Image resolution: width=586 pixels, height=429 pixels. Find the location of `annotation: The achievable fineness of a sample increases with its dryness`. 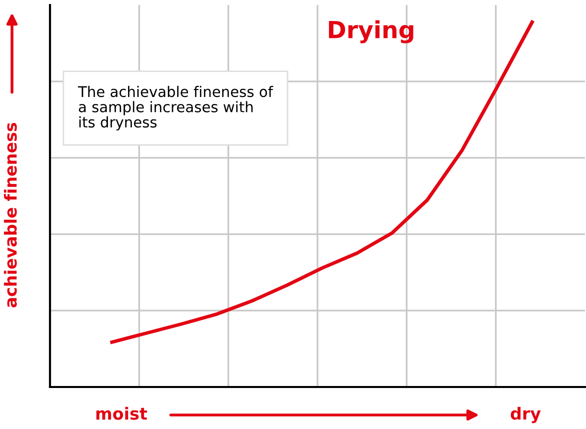

annotation: The achievable fineness of a sample increases with its dryness is located at coordinates (176, 108).